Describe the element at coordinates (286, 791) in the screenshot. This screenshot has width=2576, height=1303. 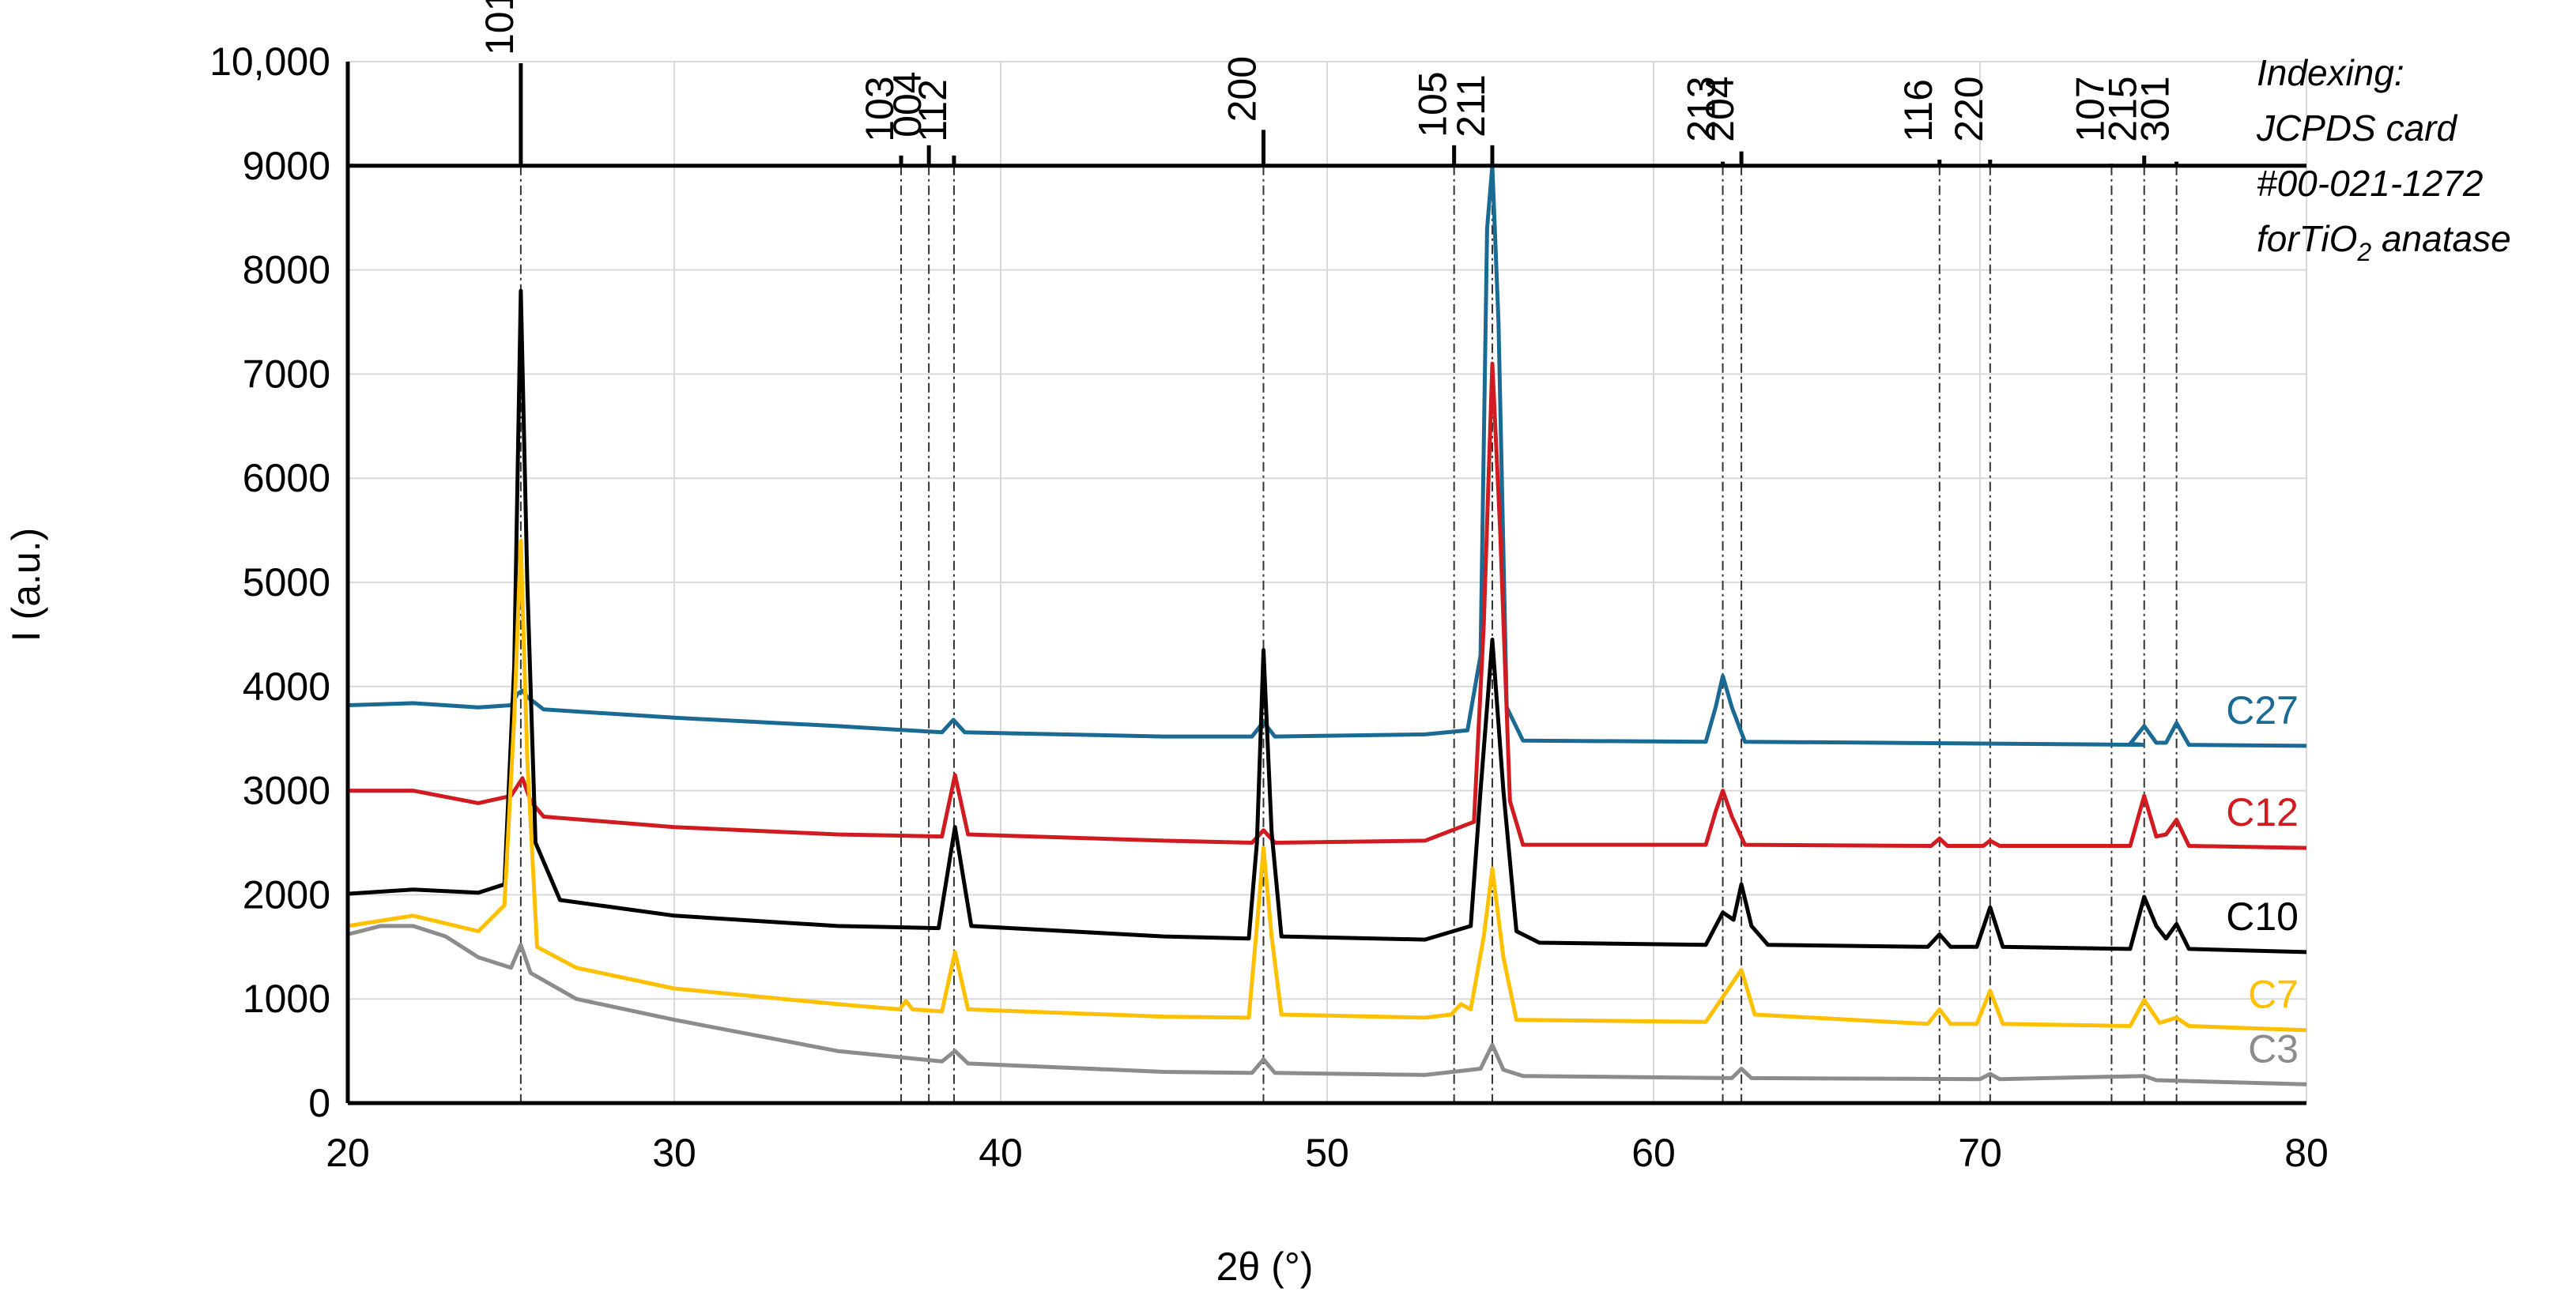
I see `y-tick-label-3000: 3000` at that location.